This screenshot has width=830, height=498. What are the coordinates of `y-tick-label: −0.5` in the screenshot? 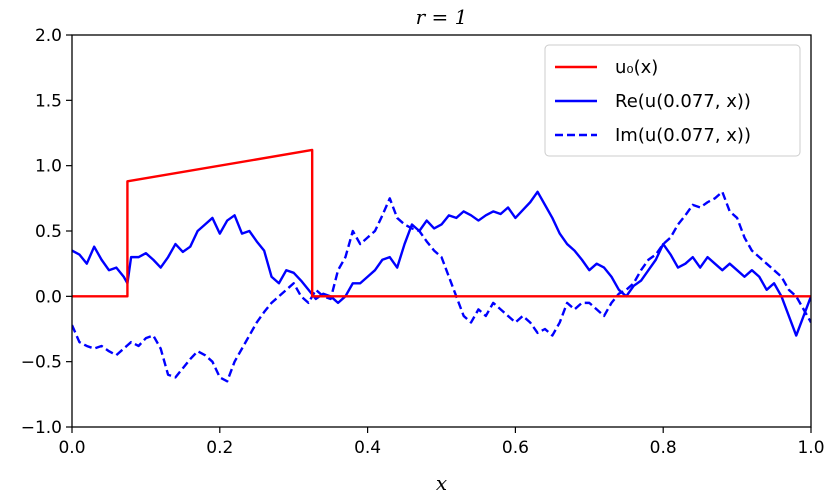 It's located at (41, 363).